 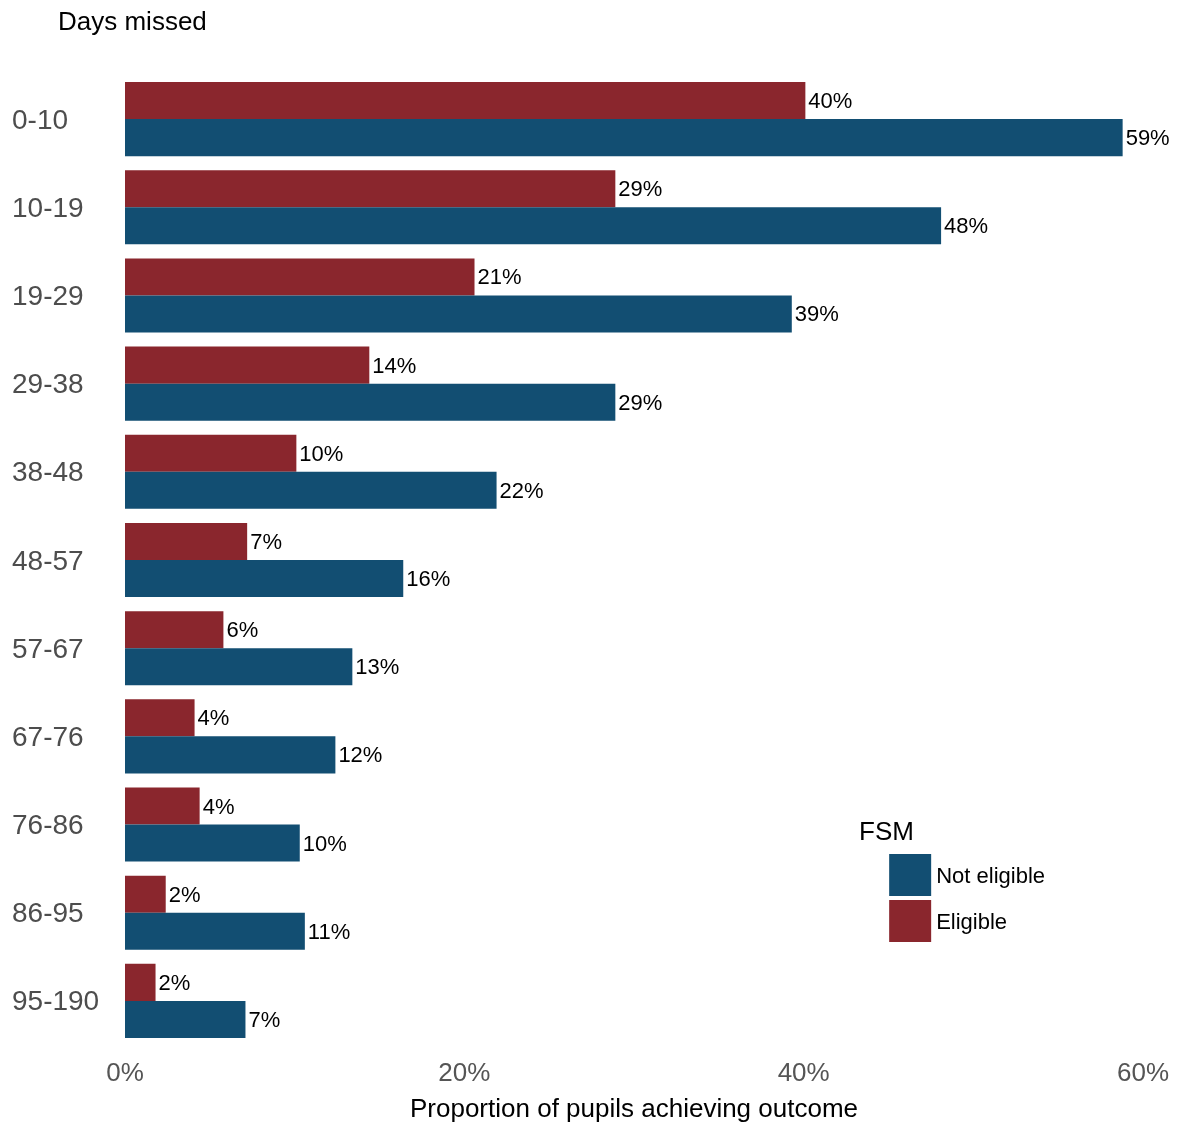 I want to click on y-tick-label: 67-76, so click(x=48, y=736).